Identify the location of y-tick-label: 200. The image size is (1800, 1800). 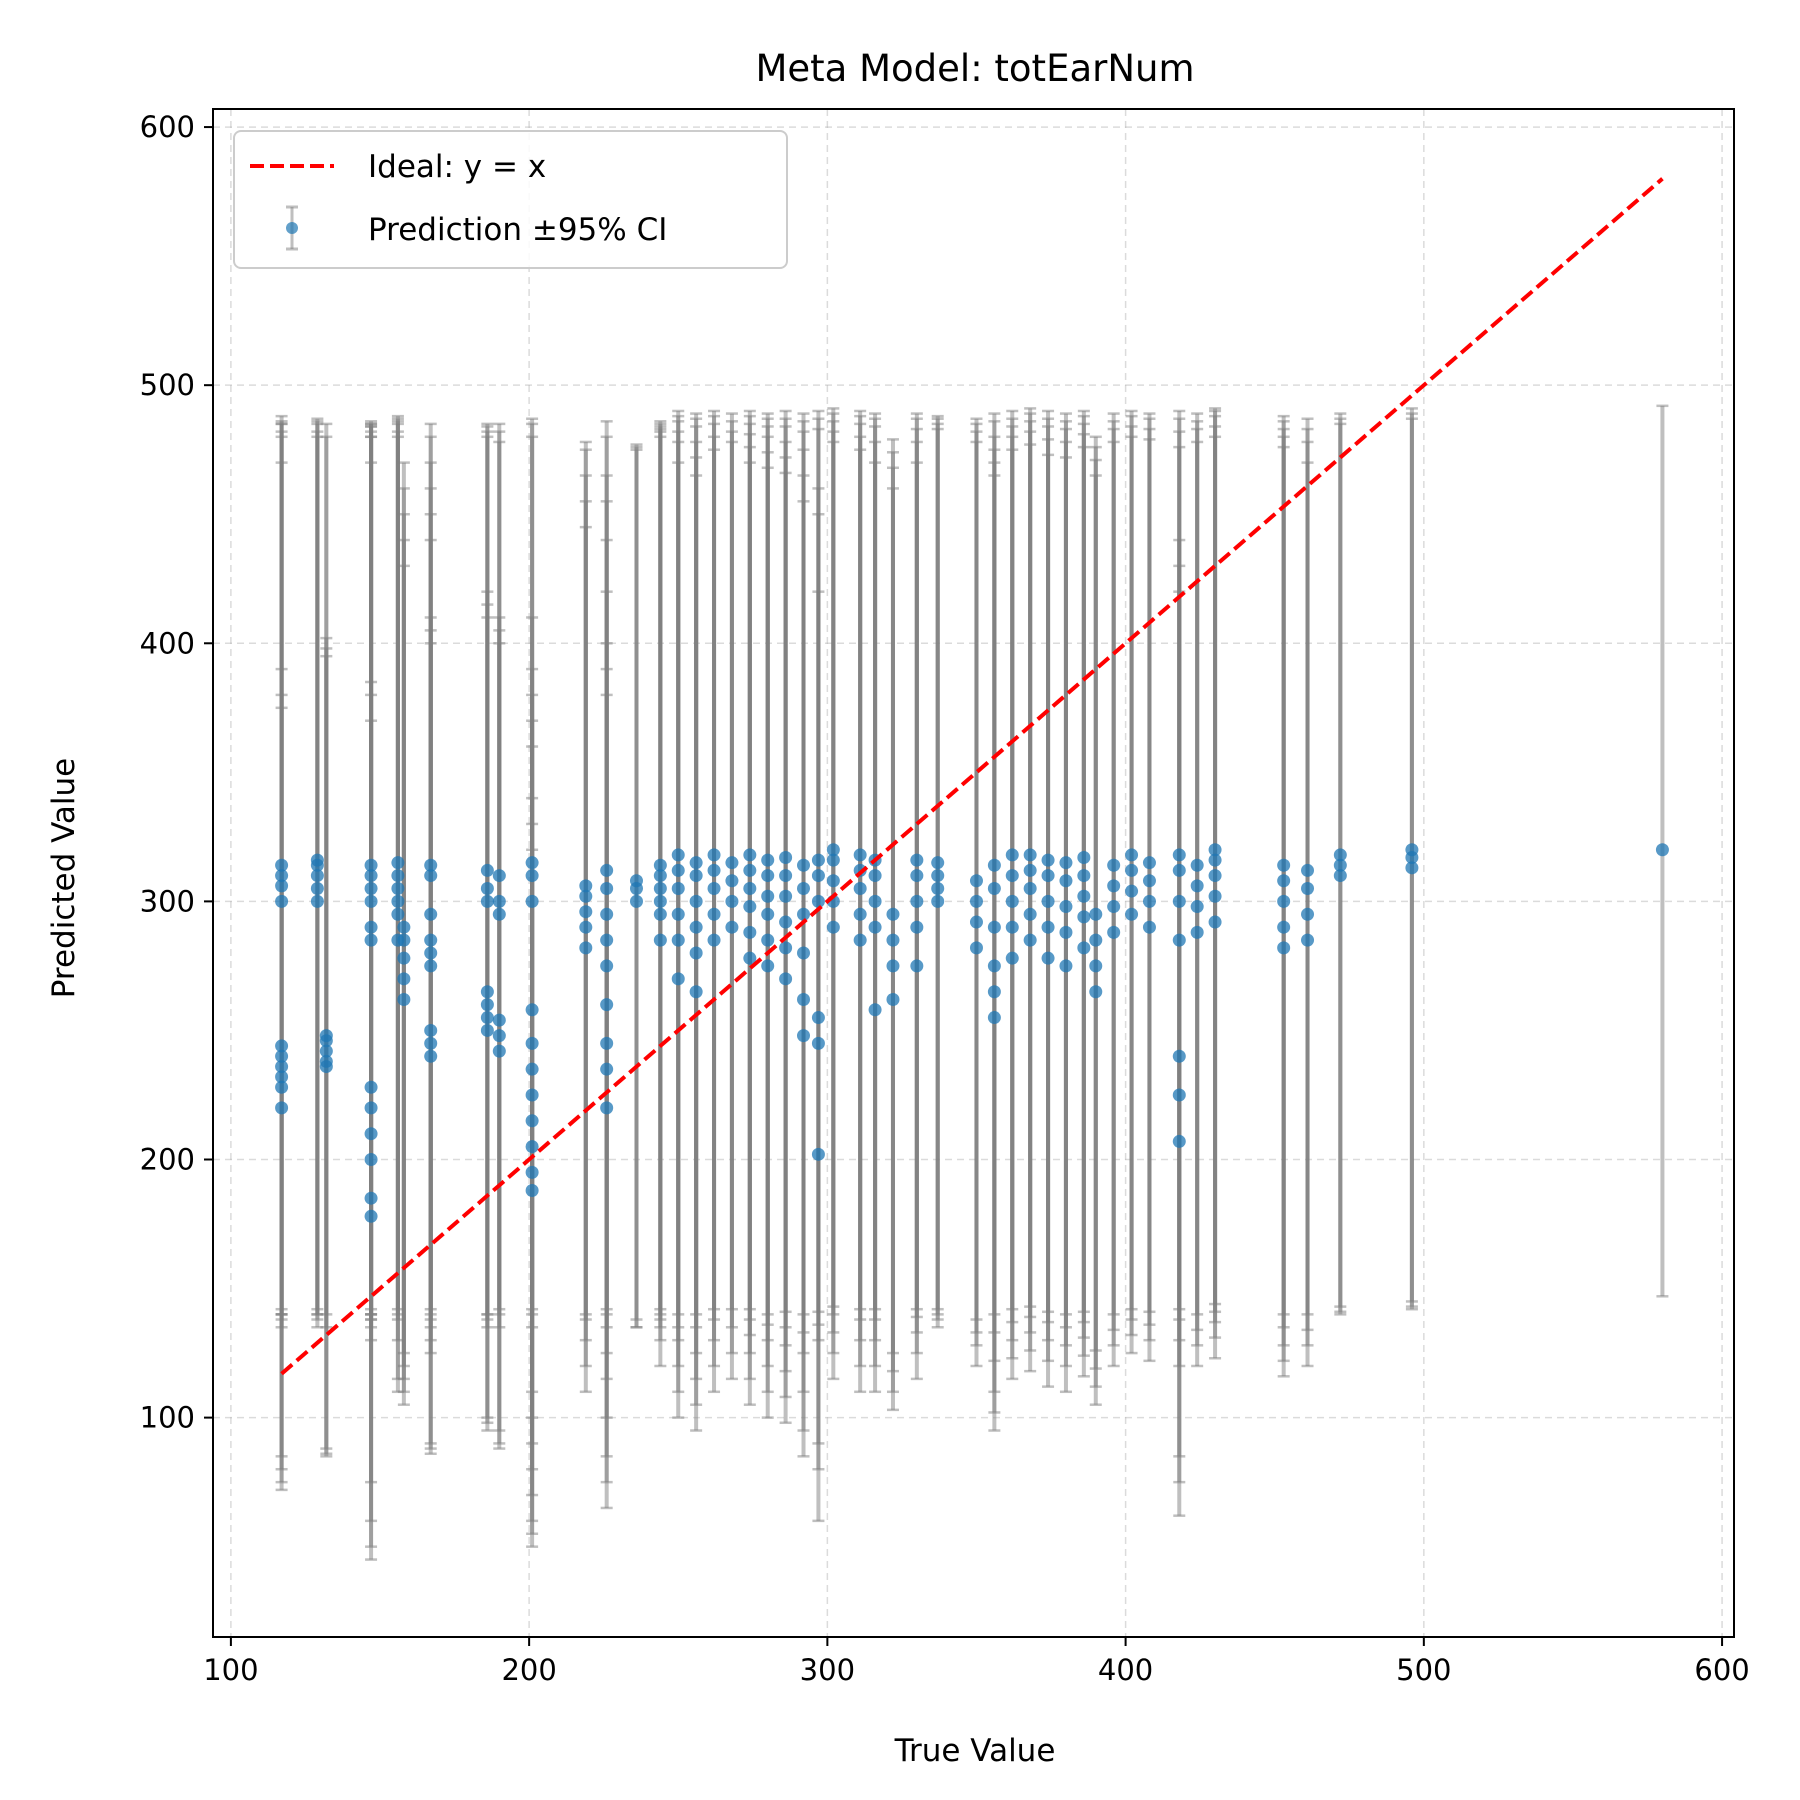
(167, 1160).